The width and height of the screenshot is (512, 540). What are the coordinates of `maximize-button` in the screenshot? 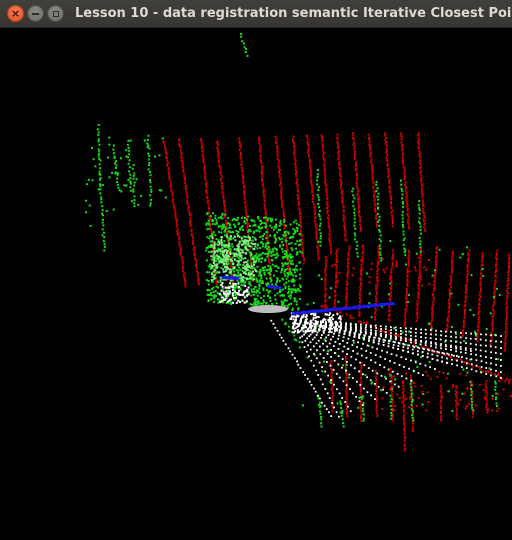 It's located at (55, 13).